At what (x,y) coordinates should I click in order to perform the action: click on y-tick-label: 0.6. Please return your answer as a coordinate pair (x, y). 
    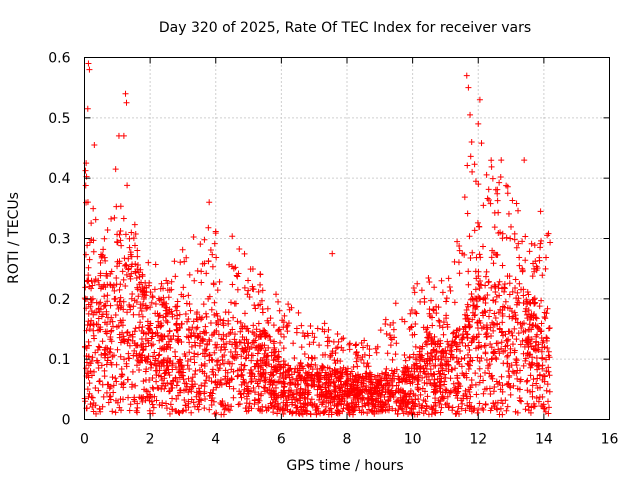
    Looking at the image, I should click on (59, 59).